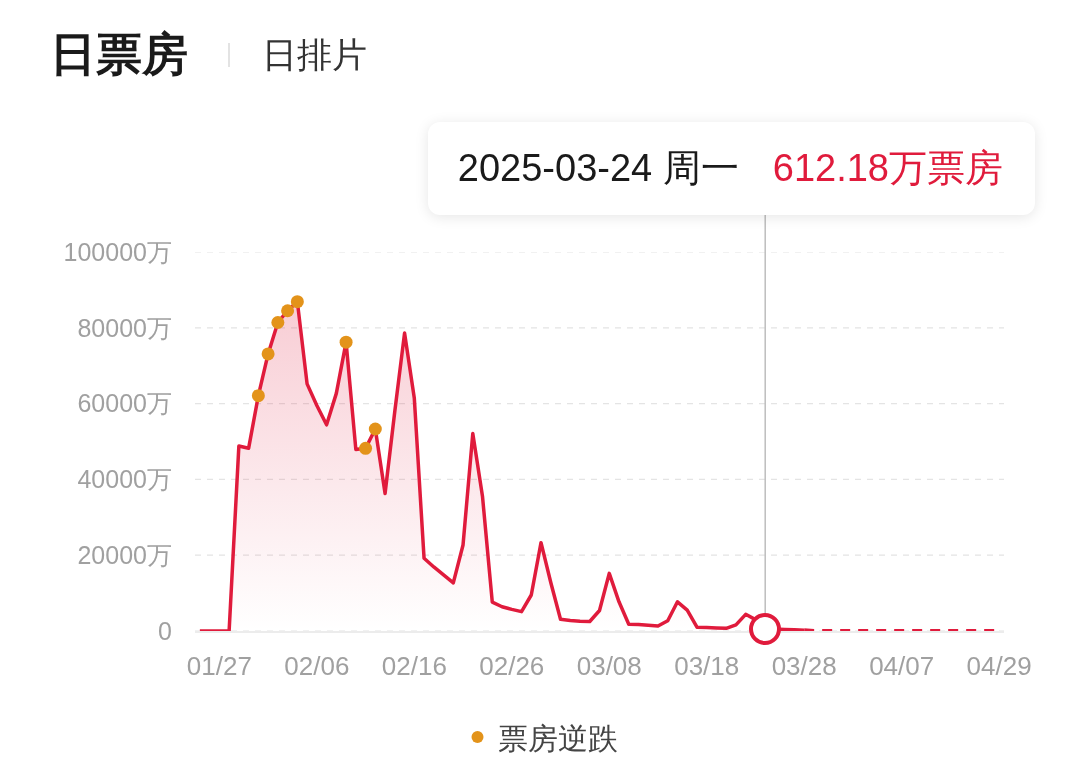 Image resolution: width=1080 pixels, height=773 pixels. I want to click on y-tick-label: 100000万, so click(117, 251).